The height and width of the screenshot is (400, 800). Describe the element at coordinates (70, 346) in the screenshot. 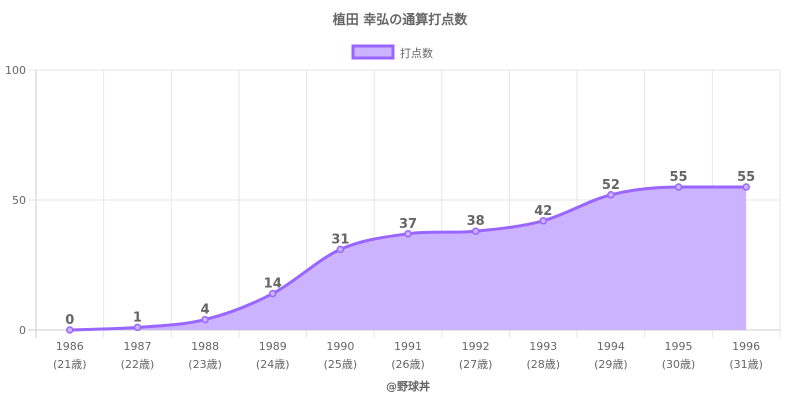

I see `x-tick-label: 1986` at that location.